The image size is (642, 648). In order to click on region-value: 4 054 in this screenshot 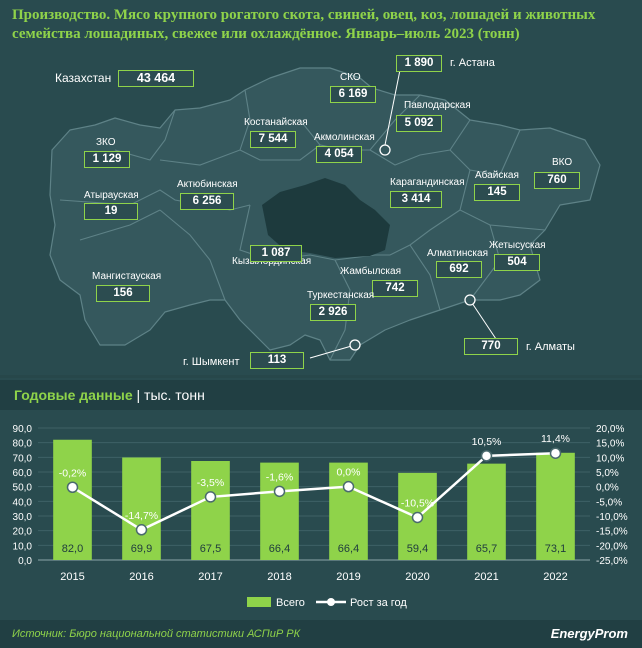, I will do `click(339, 154)`.